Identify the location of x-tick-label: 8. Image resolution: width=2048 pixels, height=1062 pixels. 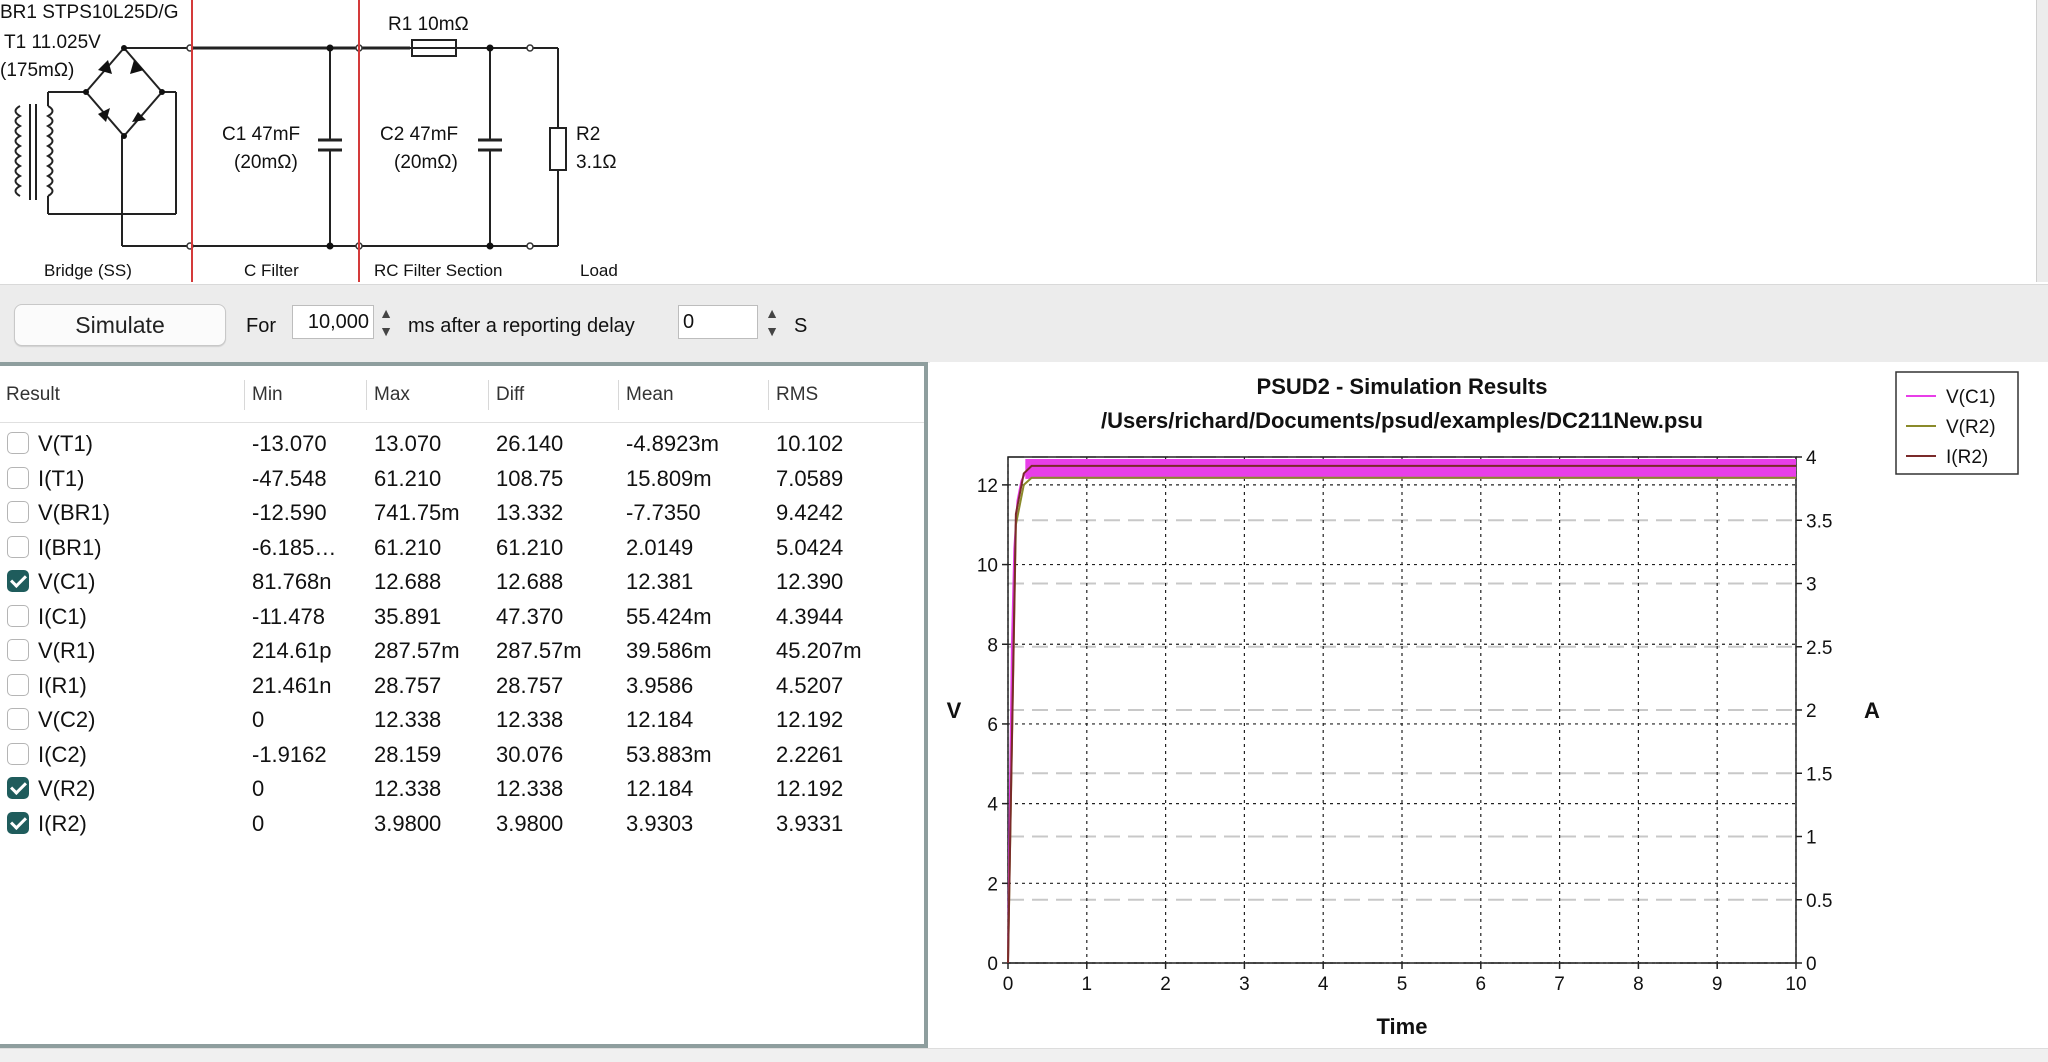
(1638, 984).